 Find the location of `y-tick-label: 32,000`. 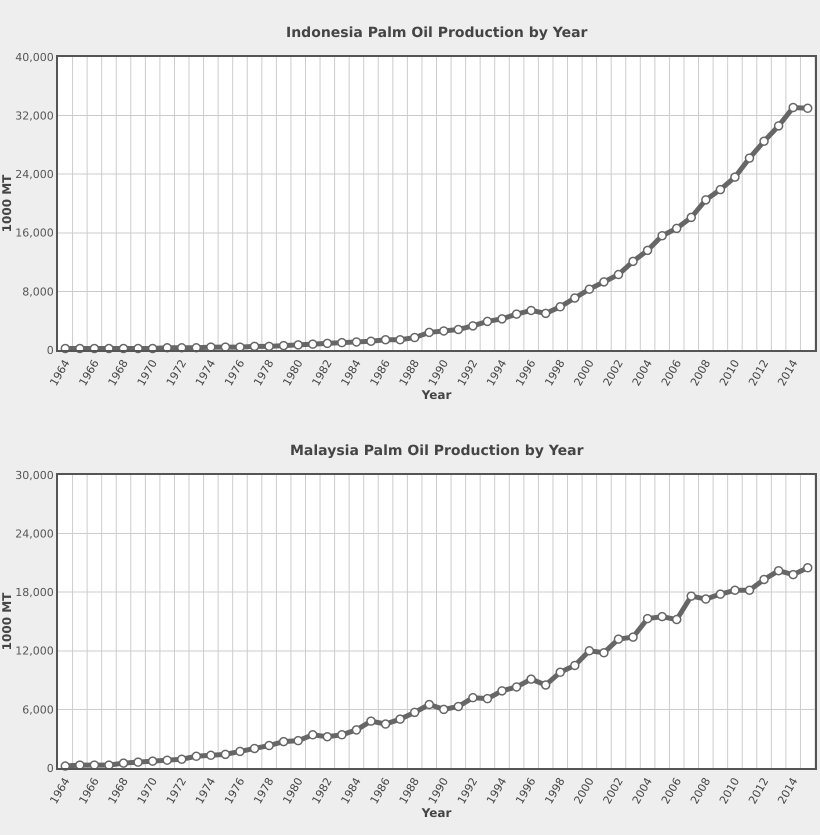

y-tick-label: 32,000 is located at coordinates (34, 115).